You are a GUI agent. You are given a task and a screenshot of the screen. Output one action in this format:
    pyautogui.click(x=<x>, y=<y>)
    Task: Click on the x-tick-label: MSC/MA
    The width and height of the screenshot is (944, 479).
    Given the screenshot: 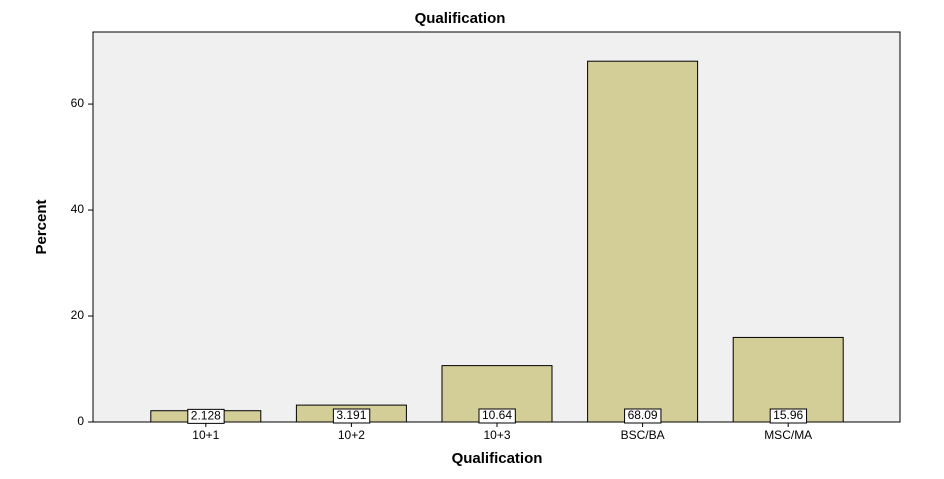 What is the action you would take?
    pyautogui.click(x=788, y=435)
    